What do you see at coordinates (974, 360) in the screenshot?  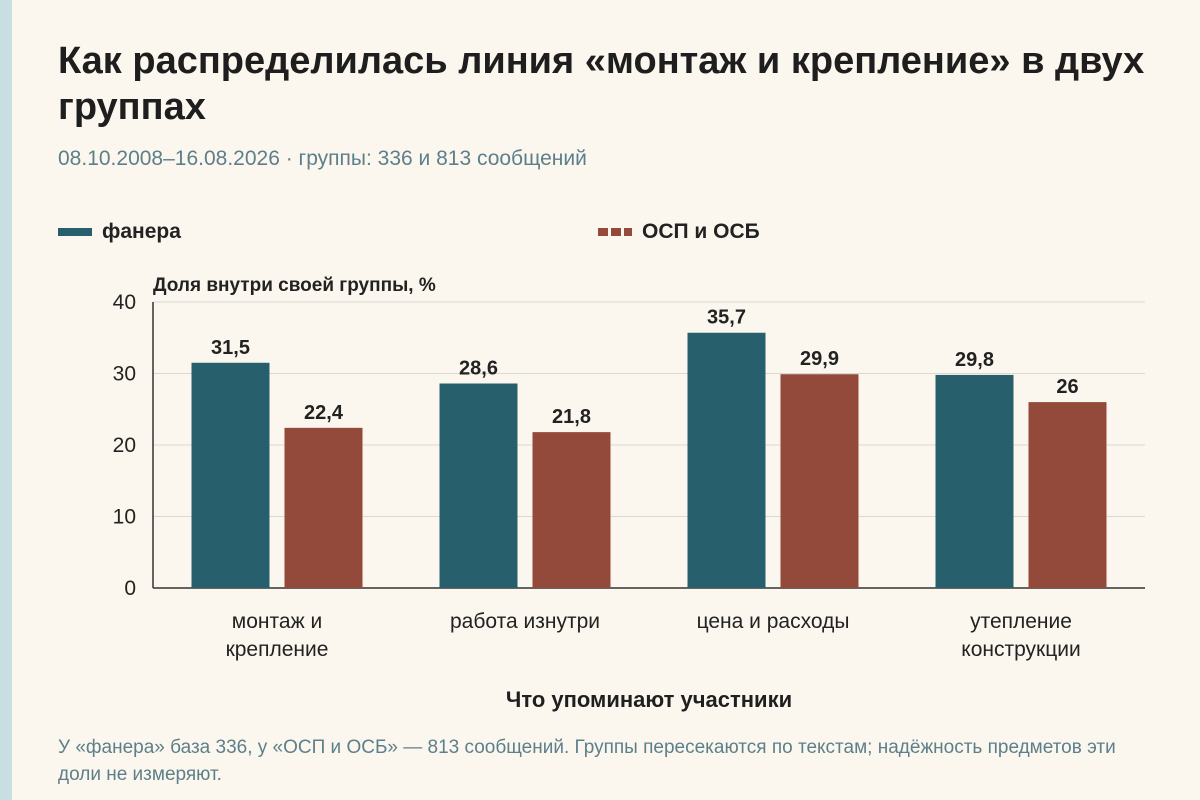 I see `data-label: 29,8` at bounding box center [974, 360].